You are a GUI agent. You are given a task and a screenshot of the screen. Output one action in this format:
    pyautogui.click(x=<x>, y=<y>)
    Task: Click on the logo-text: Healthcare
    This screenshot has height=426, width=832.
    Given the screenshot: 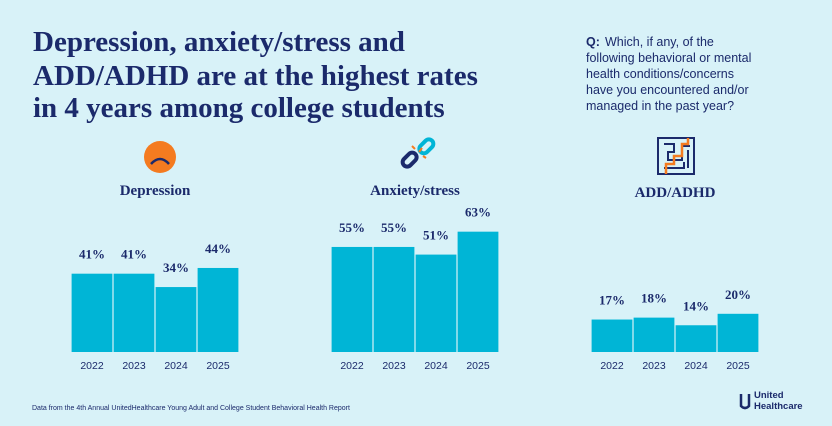 What is the action you would take?
    pyautogui.click(x=778, y=406)
    